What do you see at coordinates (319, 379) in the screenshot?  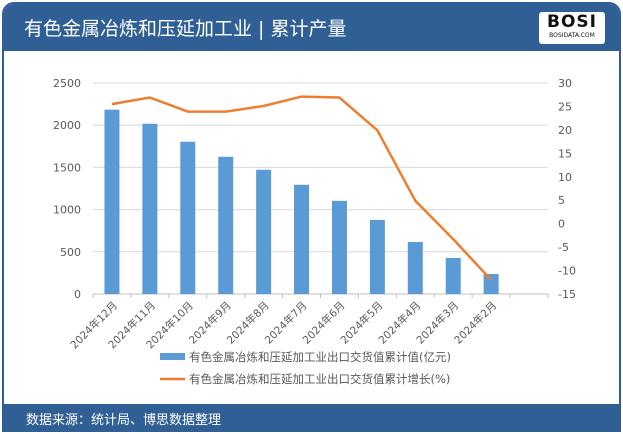 I see `legend-label: 有色金属冶炼和压延加工业出口交货值累计增长(%)` at bounding box center [319, 379].